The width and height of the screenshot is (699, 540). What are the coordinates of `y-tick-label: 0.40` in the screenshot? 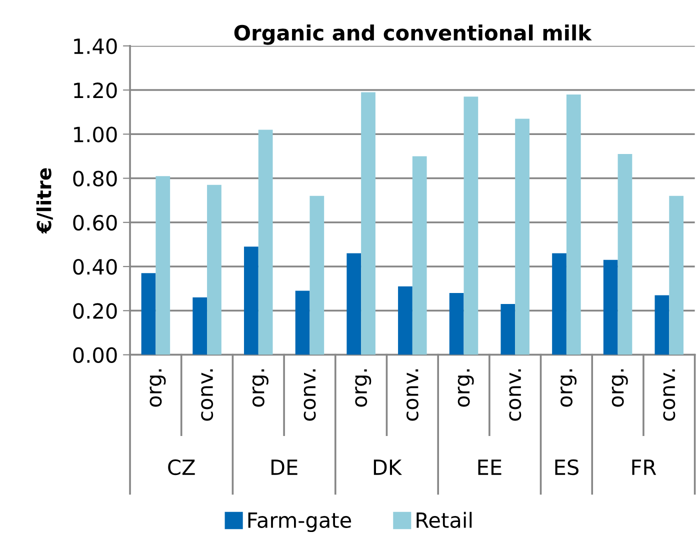 It's located at (95, 266).